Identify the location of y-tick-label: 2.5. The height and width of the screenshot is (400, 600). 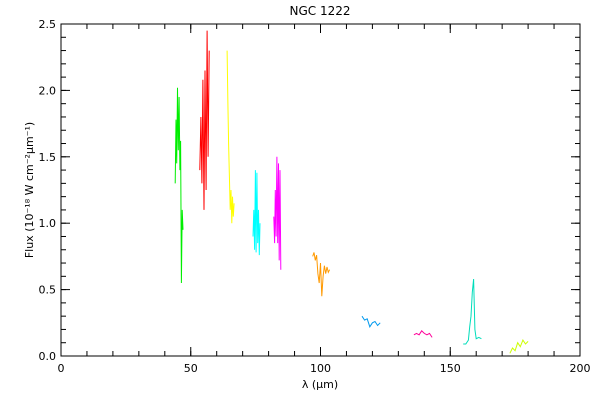
(48, 24).